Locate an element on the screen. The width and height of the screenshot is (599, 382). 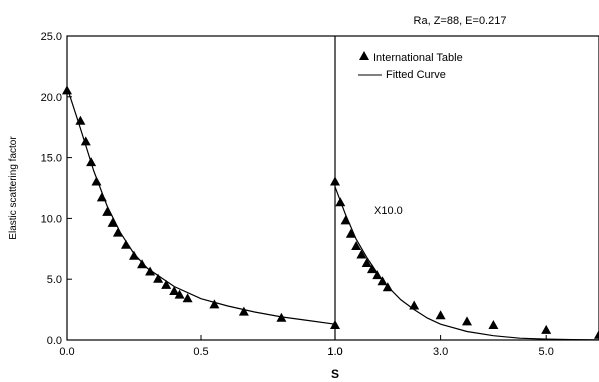
legend-label-international-table: International Table is located at coordinates (418, 58).